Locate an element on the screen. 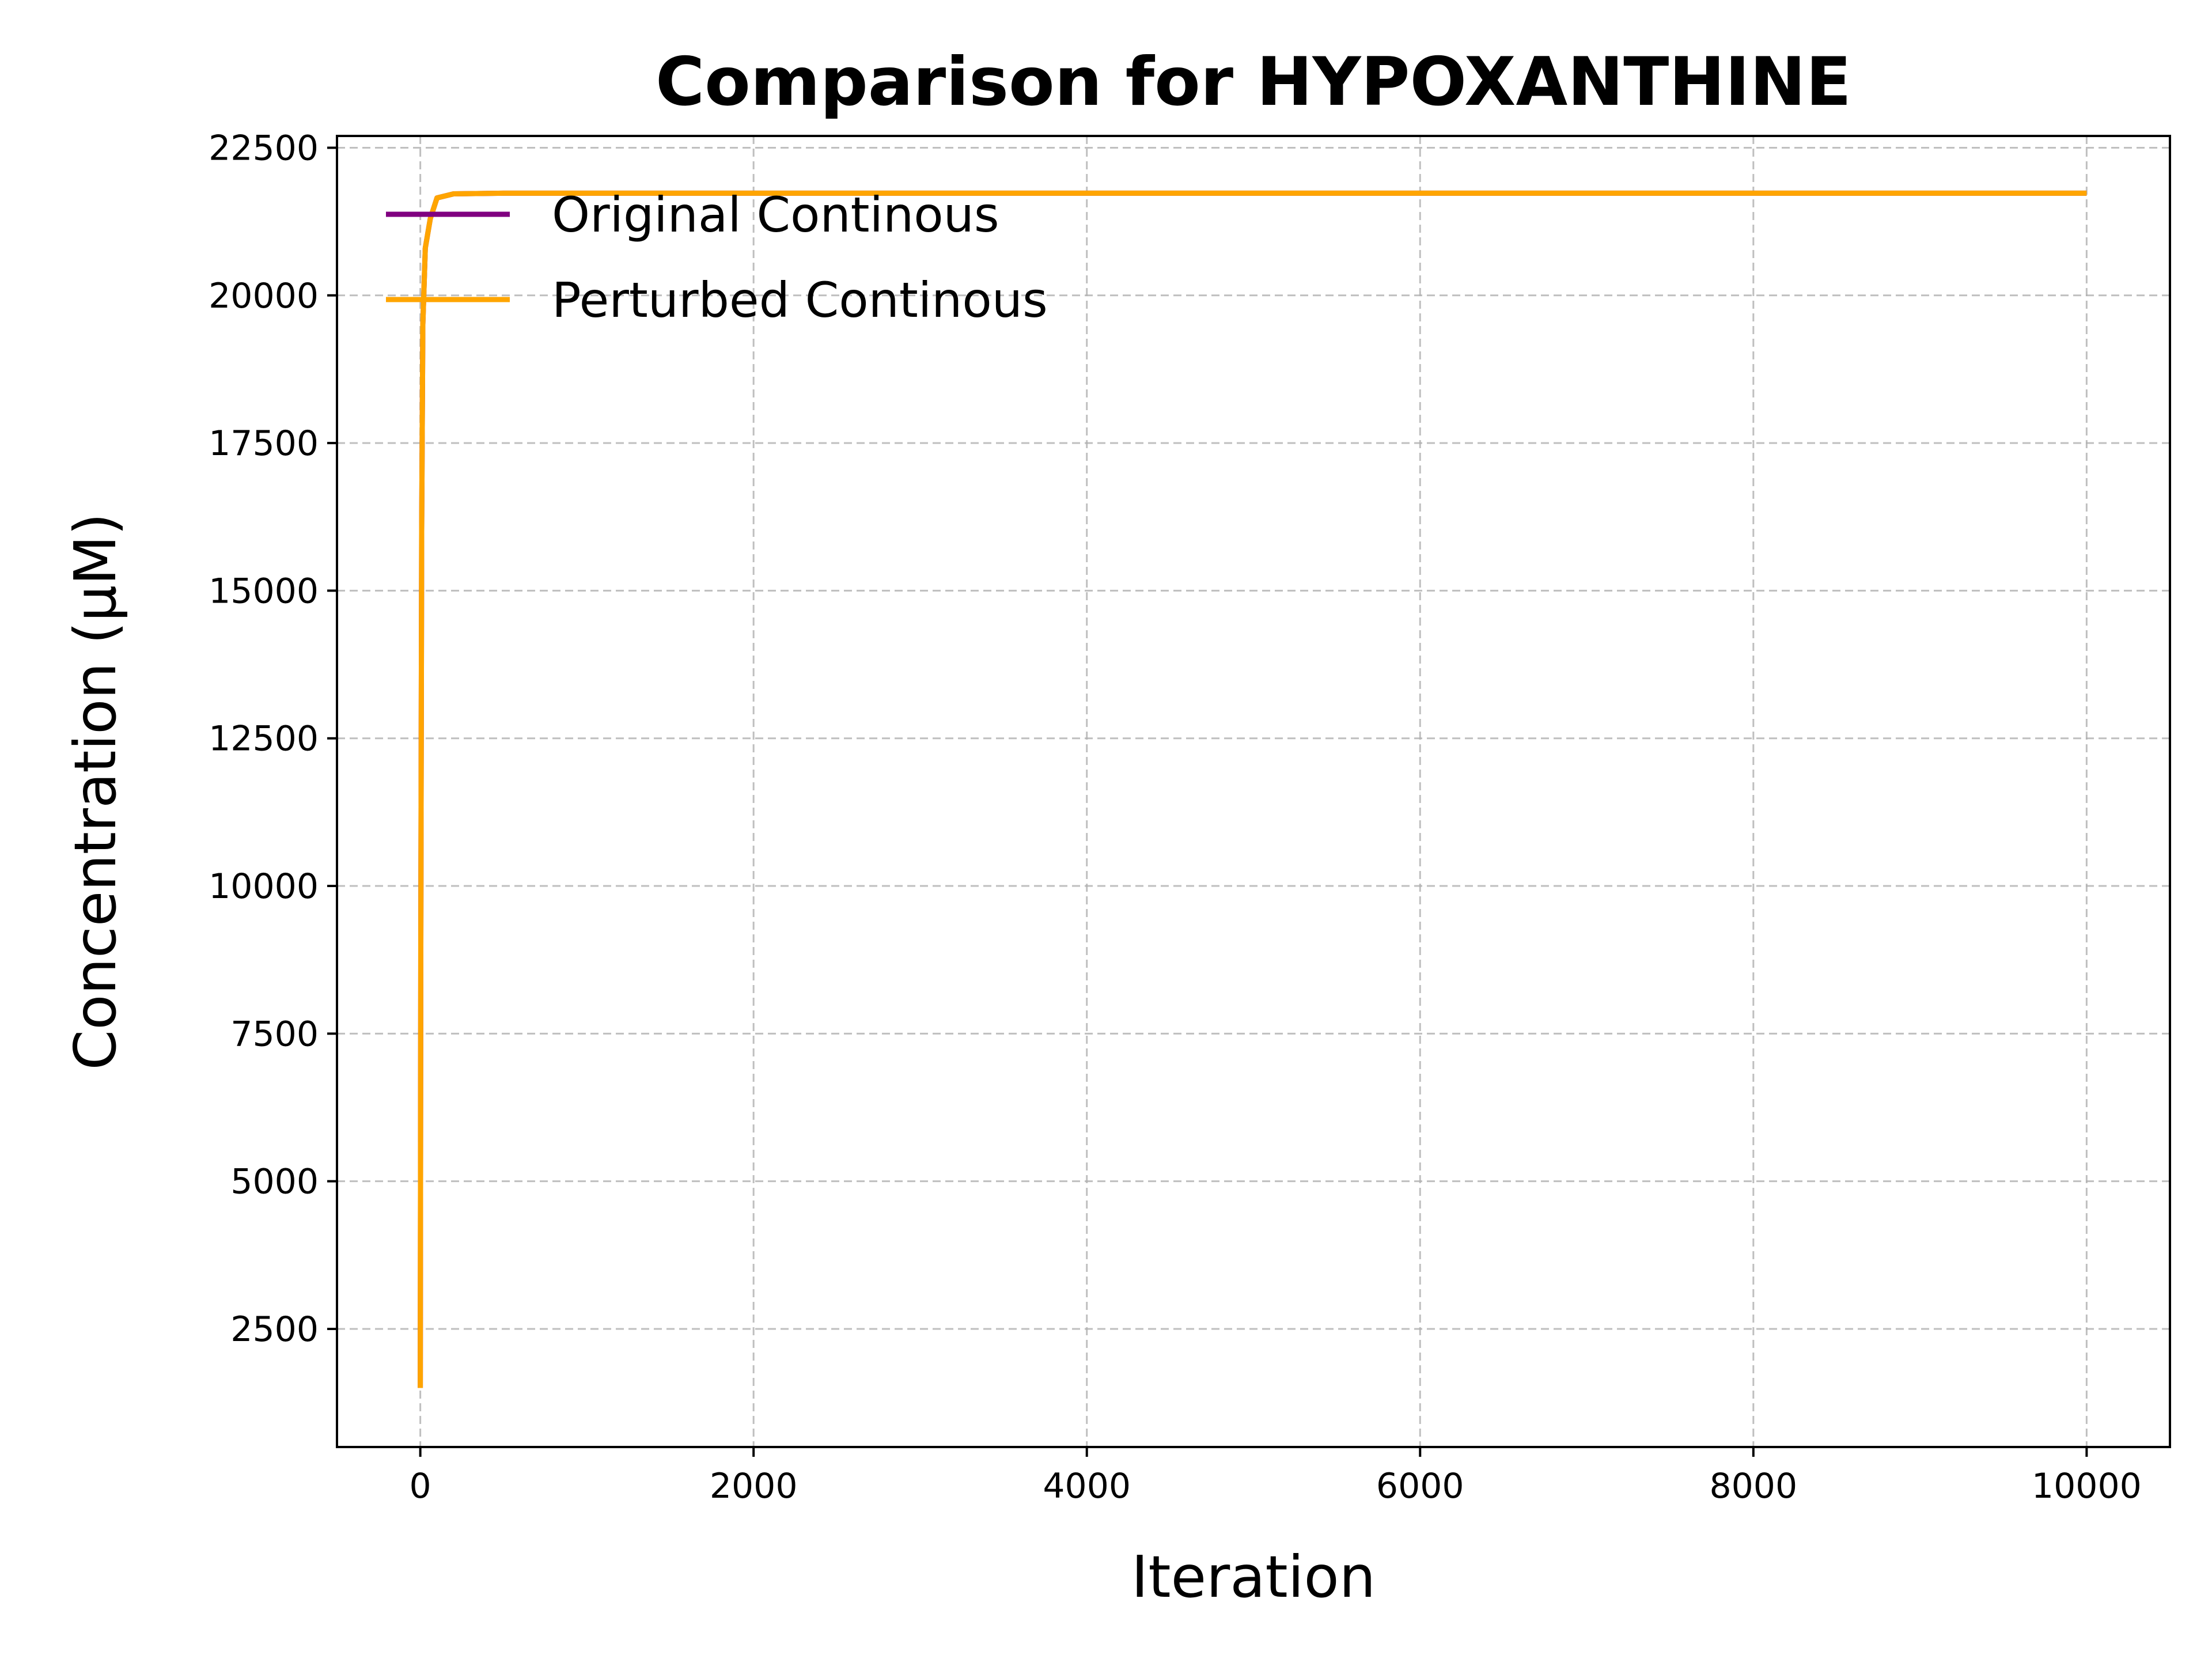 This screenshot has width=2212, height=1659. x-axis-label: Iteration is located at coordinates (1253, 1577).